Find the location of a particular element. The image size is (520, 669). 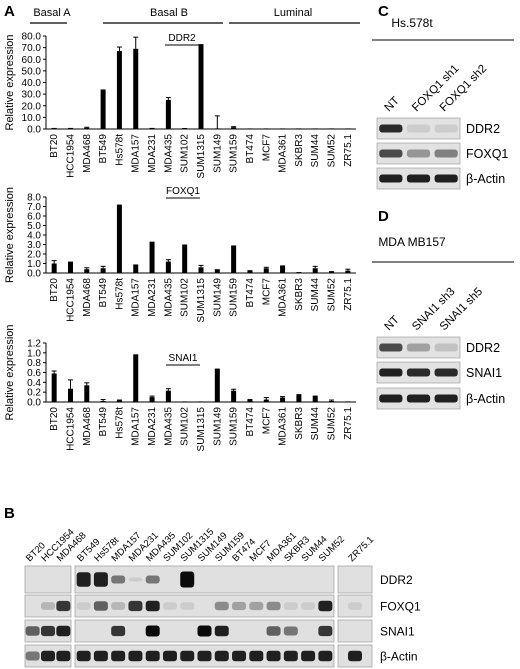

band-snai1-nt is located at coordinates (391, 372).